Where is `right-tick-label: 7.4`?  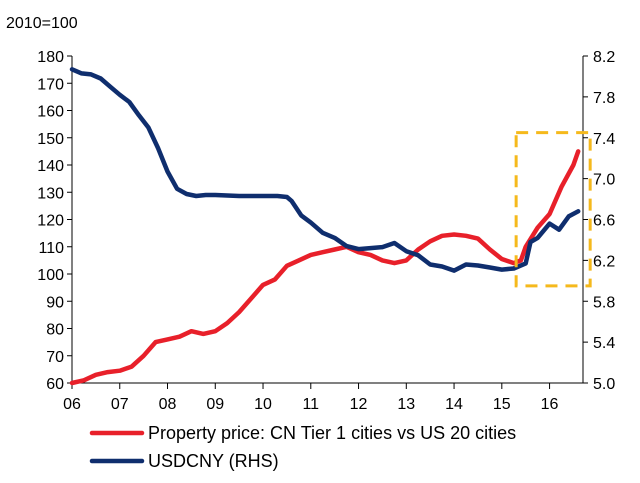 right-tick-label: 7.4 is located at coordinates (604, 139).